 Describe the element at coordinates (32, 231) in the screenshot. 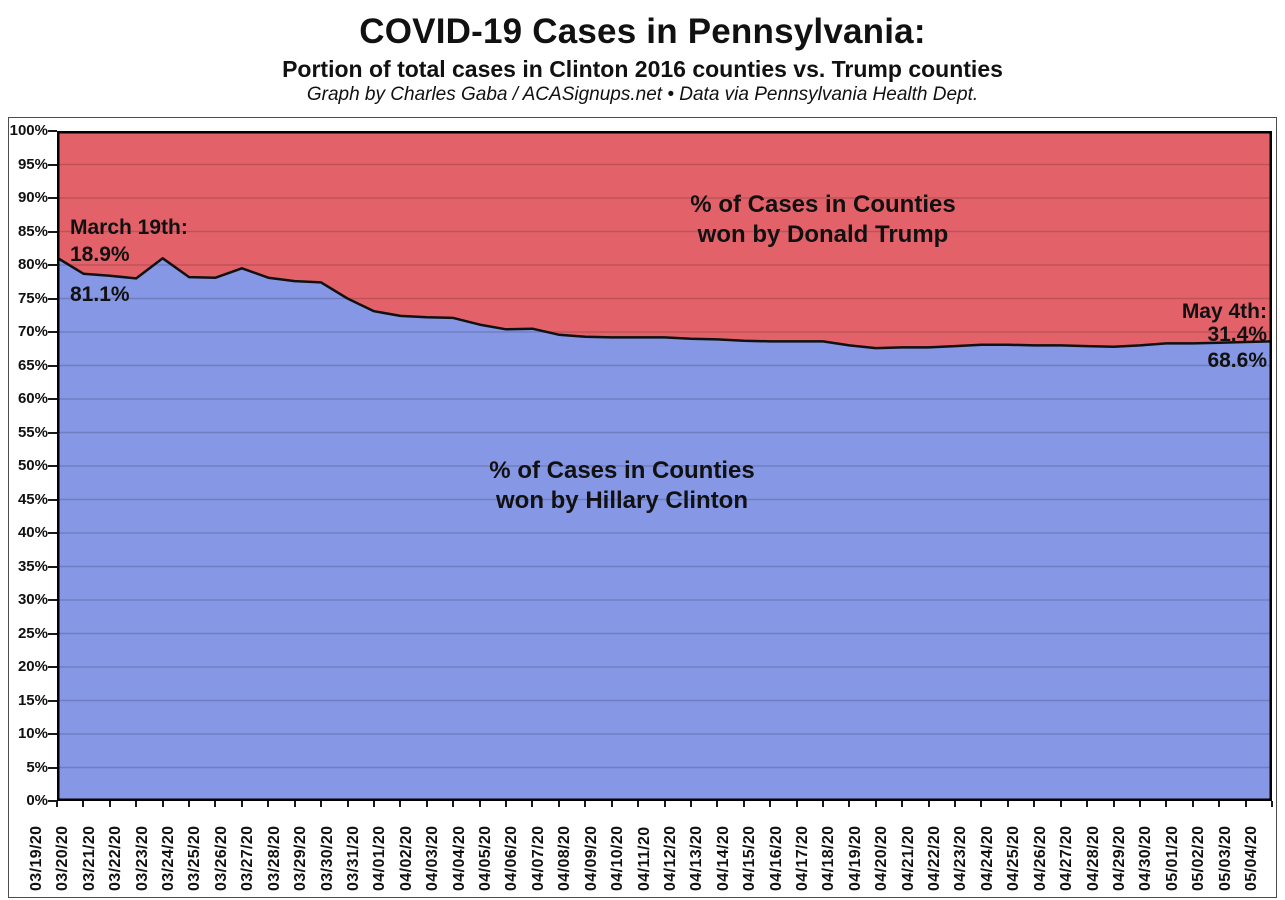

I see `y-axis-label: 85%` at that location.